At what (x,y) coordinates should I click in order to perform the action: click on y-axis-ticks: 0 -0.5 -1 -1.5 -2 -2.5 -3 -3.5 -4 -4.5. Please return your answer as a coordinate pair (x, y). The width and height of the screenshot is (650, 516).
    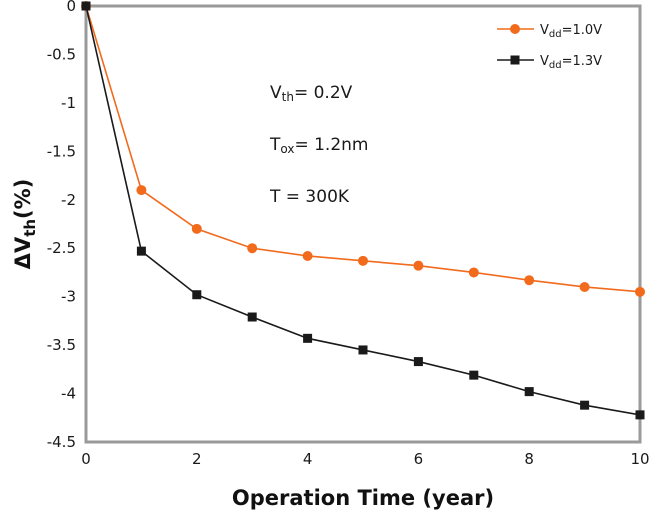
    Looking at the image, I should click on (61, 225).